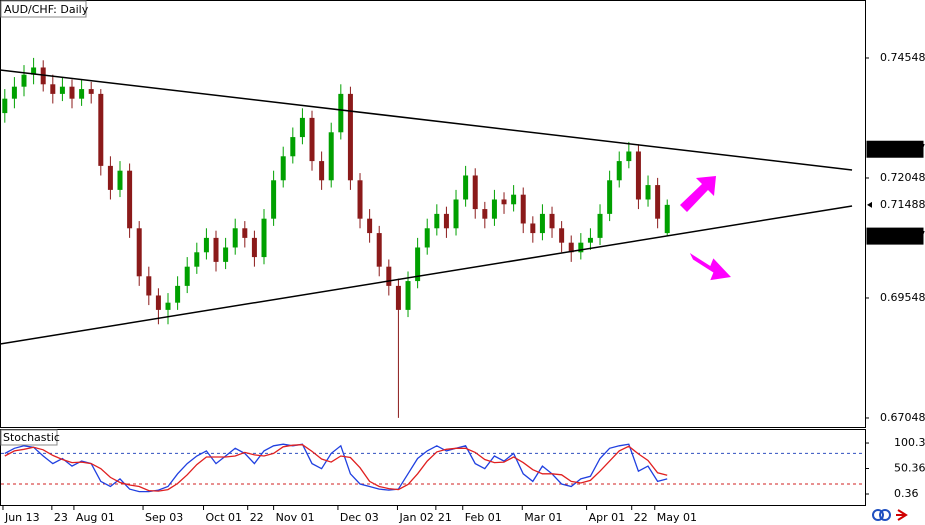 The image size is (925, 525). Describe the element at coordinates (698, 194) in the screenshot. I see `arrow-up` at that location.